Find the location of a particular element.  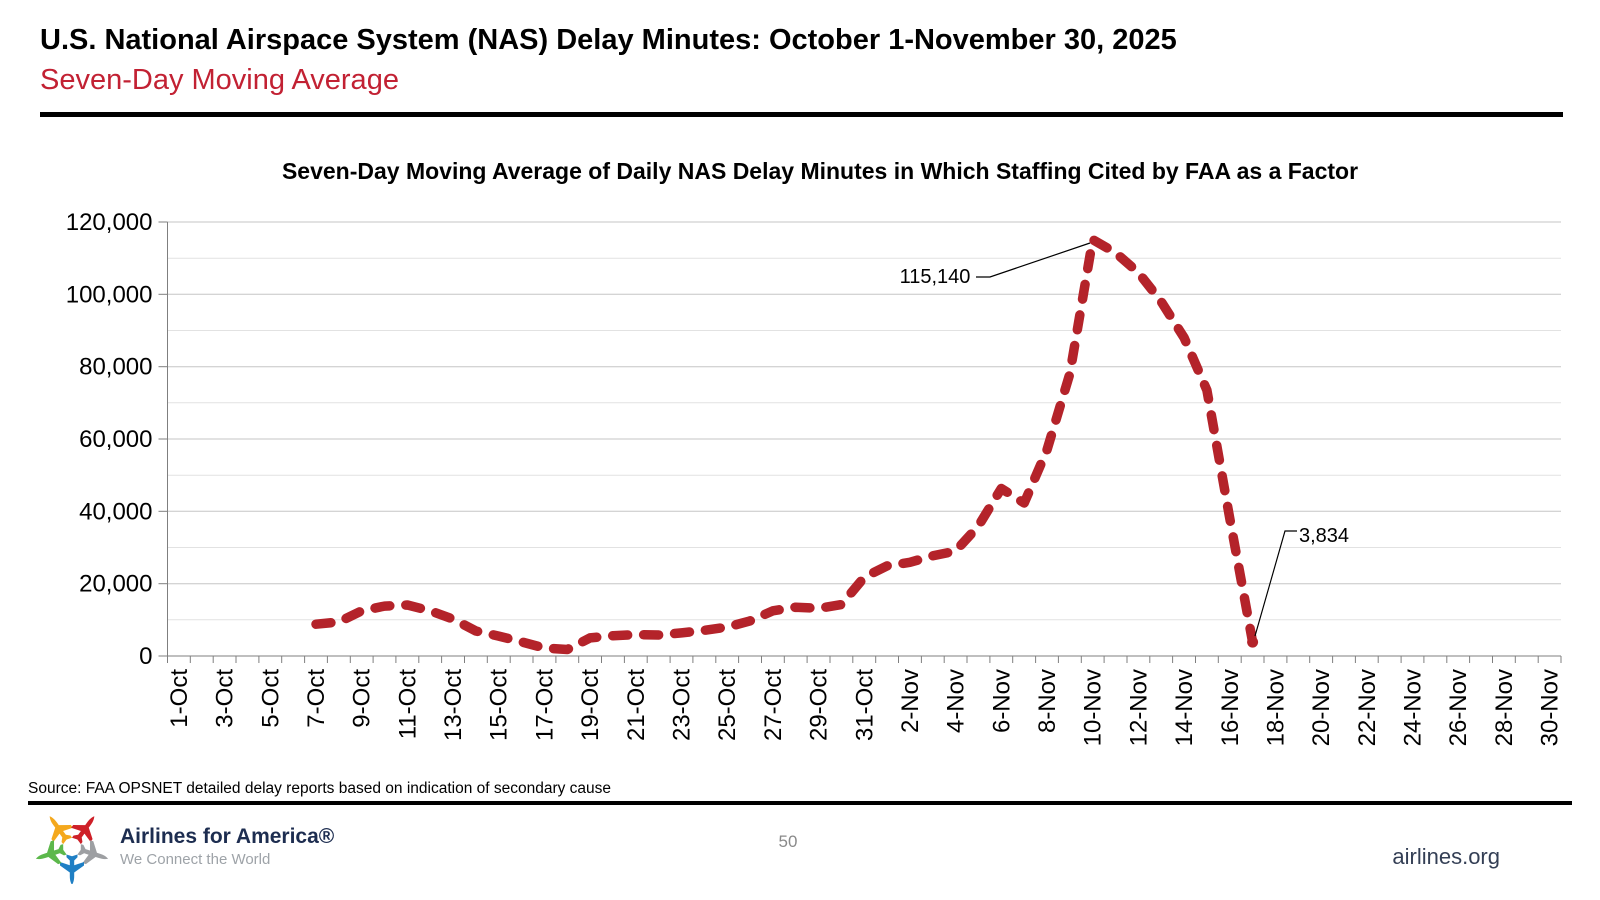

x-tick-label: 24-Nov is located at coordinates (1413, 707).